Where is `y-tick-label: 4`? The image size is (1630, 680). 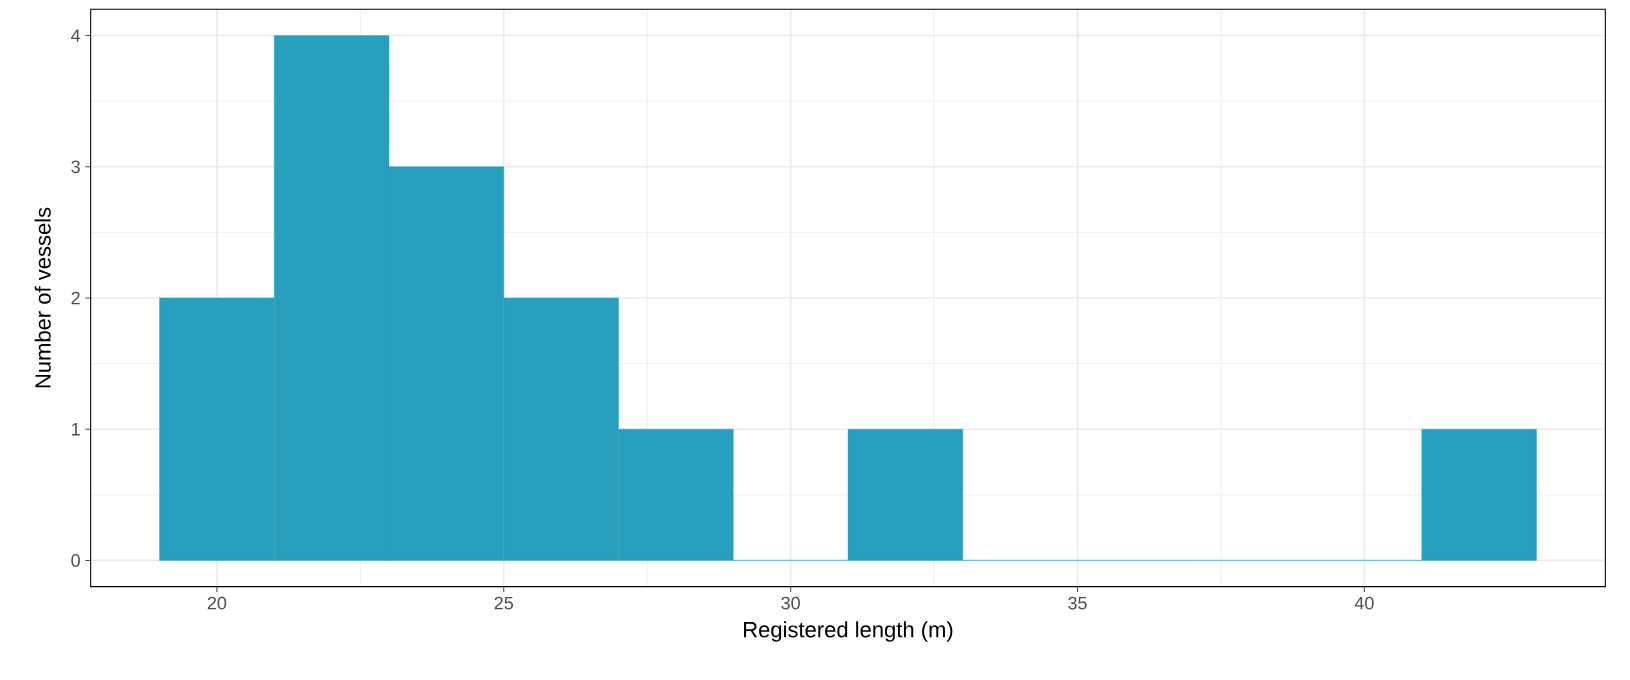
y-tick-label: 4 is located at coordinates (76, 35).